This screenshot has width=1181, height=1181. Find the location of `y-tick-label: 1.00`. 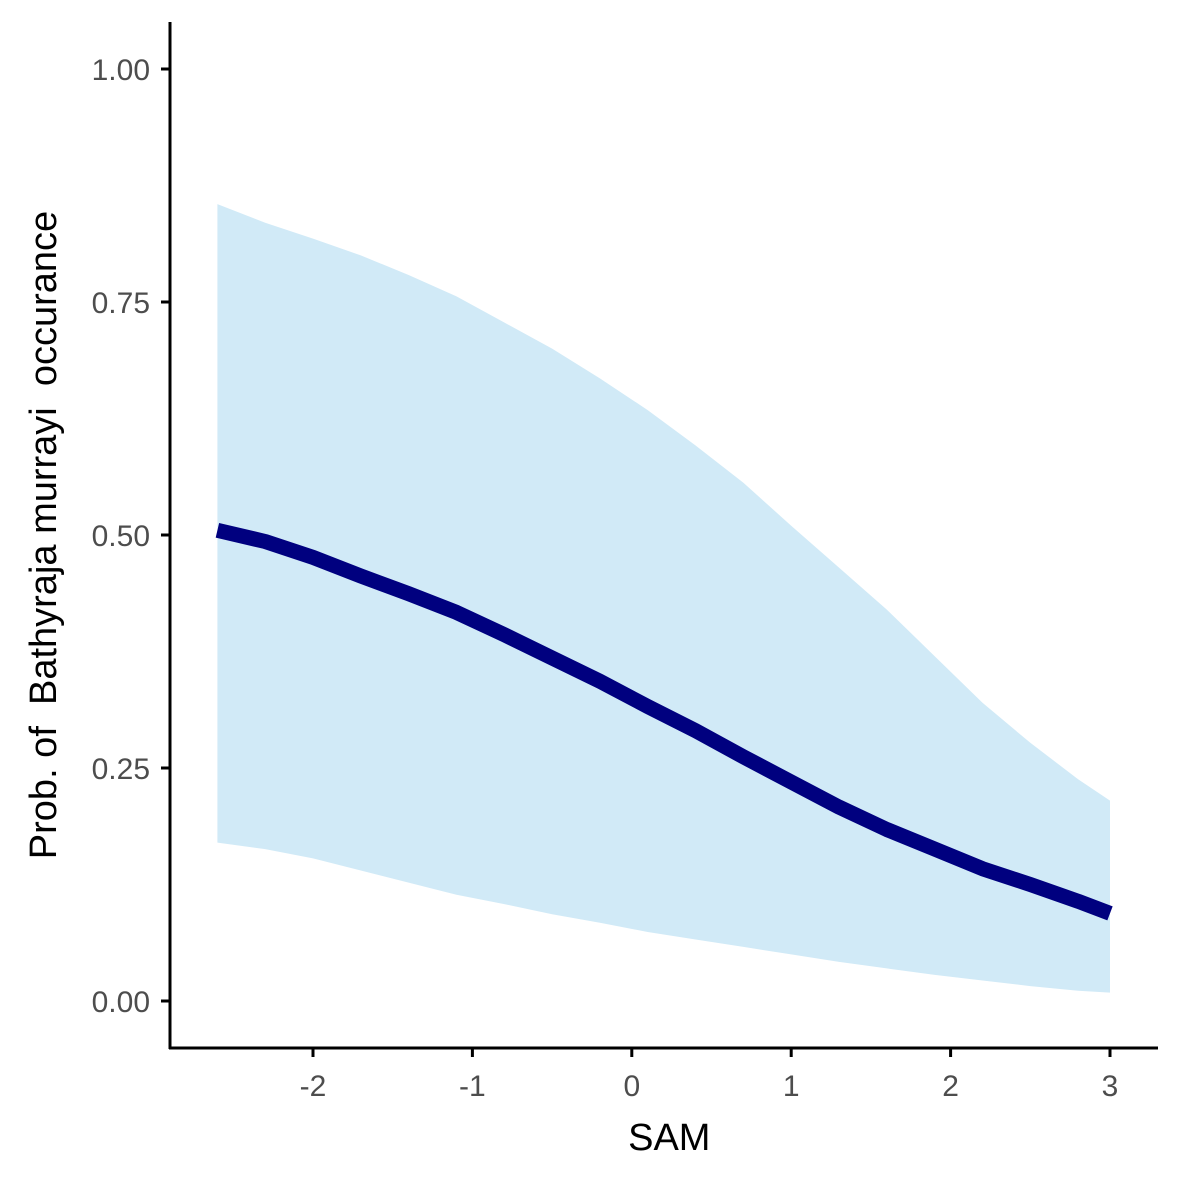

y-tick-label: 1.00 is located at coordinates (121, 70).